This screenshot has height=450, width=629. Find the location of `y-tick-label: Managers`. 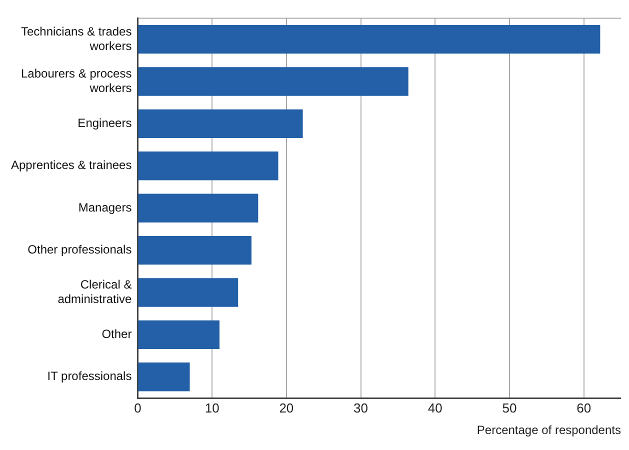

y-tick-label: Managers is located at coordinates (105, 207).